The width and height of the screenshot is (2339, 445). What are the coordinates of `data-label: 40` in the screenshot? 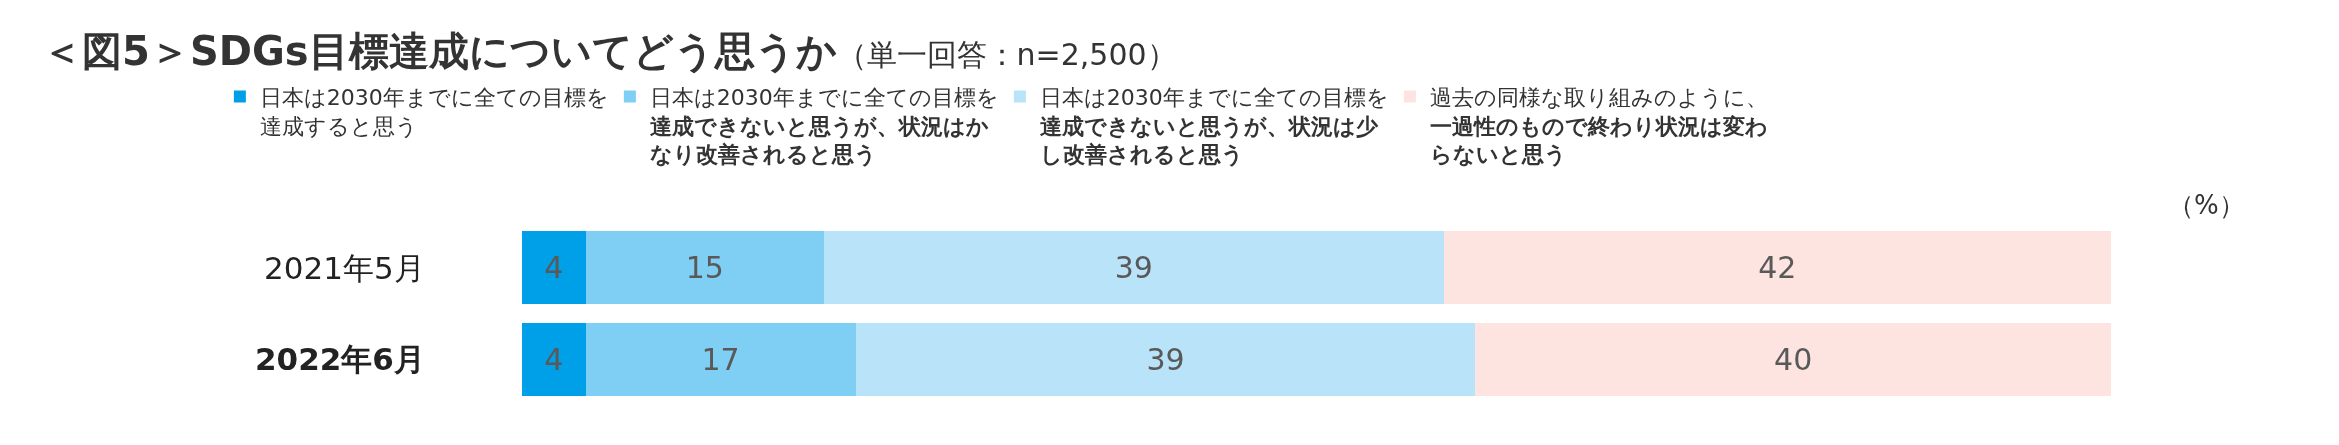 It's located at (1793, 359).